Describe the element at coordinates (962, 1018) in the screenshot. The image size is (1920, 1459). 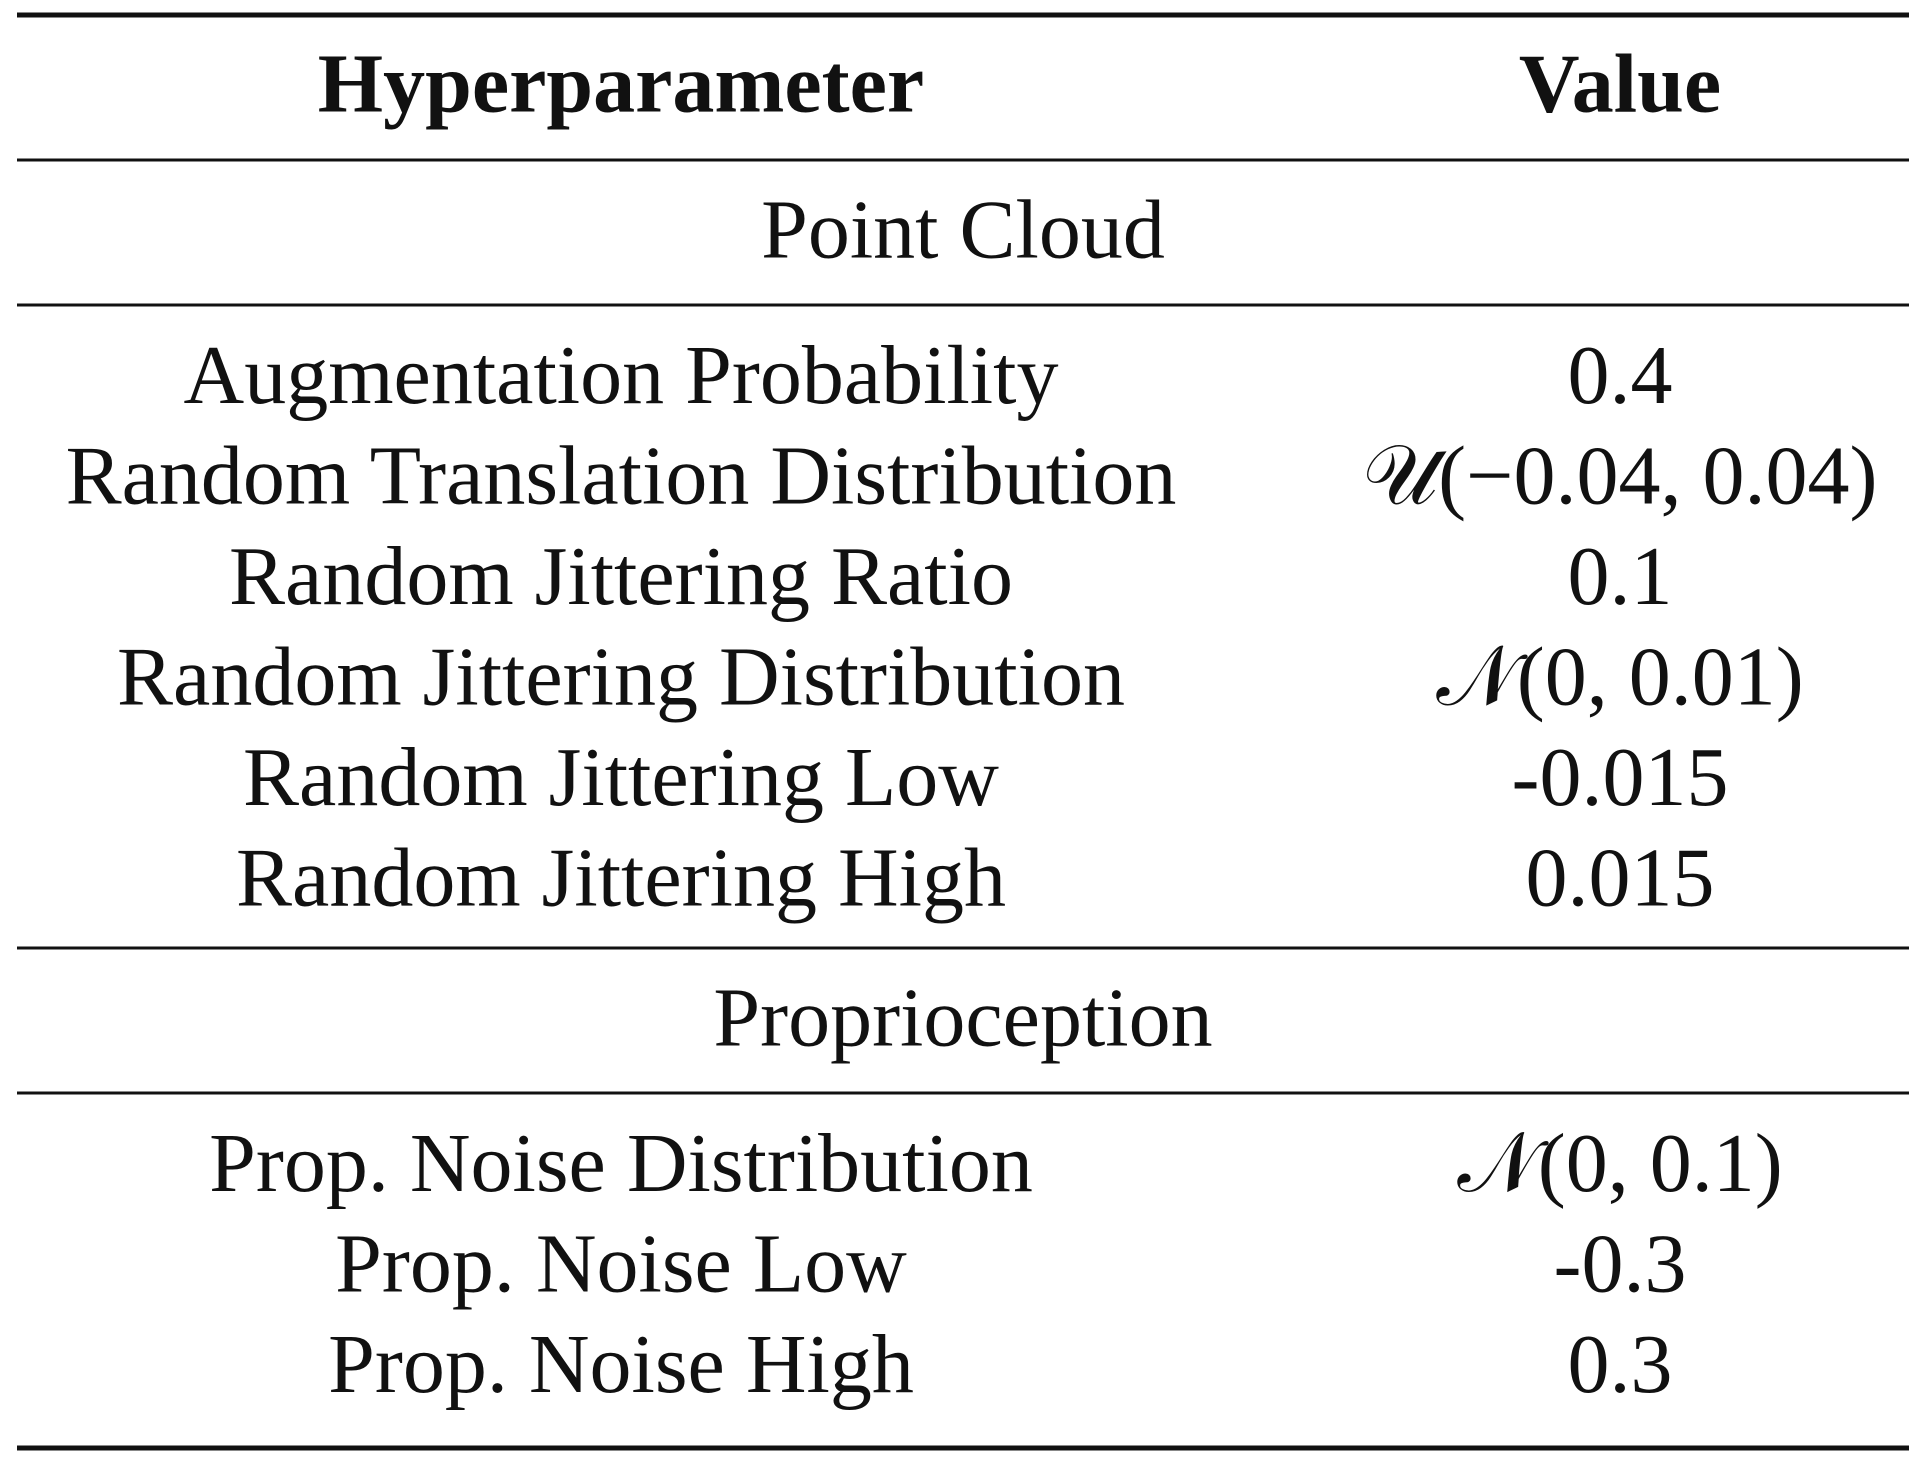
I see `section-title: Proprioception` at that location.